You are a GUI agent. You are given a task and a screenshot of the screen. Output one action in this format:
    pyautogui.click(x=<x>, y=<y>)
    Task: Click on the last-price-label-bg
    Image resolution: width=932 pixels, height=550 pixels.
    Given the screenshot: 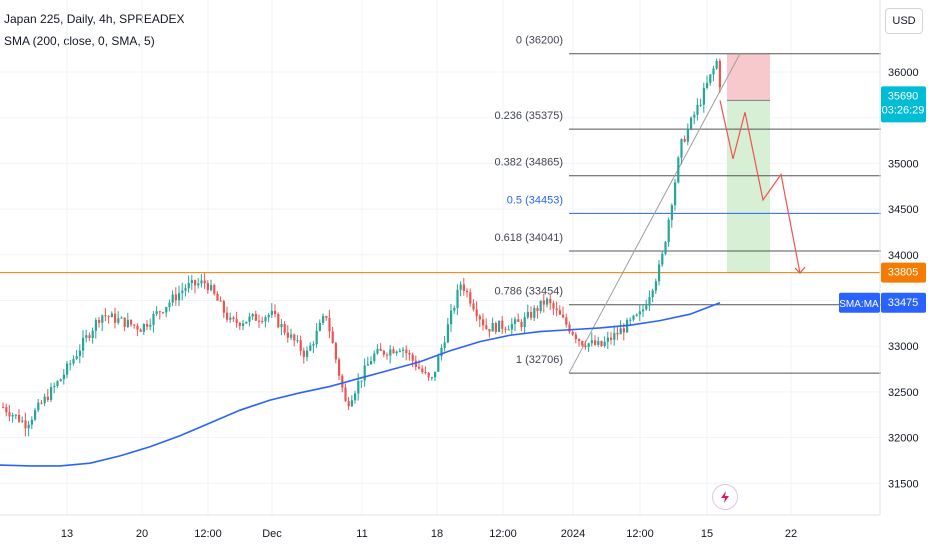 What is the action you would take?
    pyautogui.click(x=903, y=104)
    